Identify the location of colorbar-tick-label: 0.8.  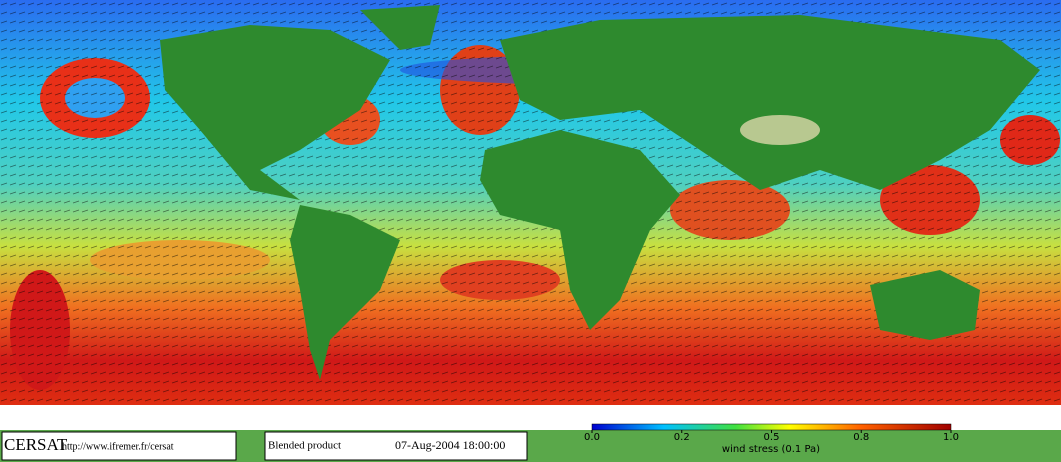
(861, 437).